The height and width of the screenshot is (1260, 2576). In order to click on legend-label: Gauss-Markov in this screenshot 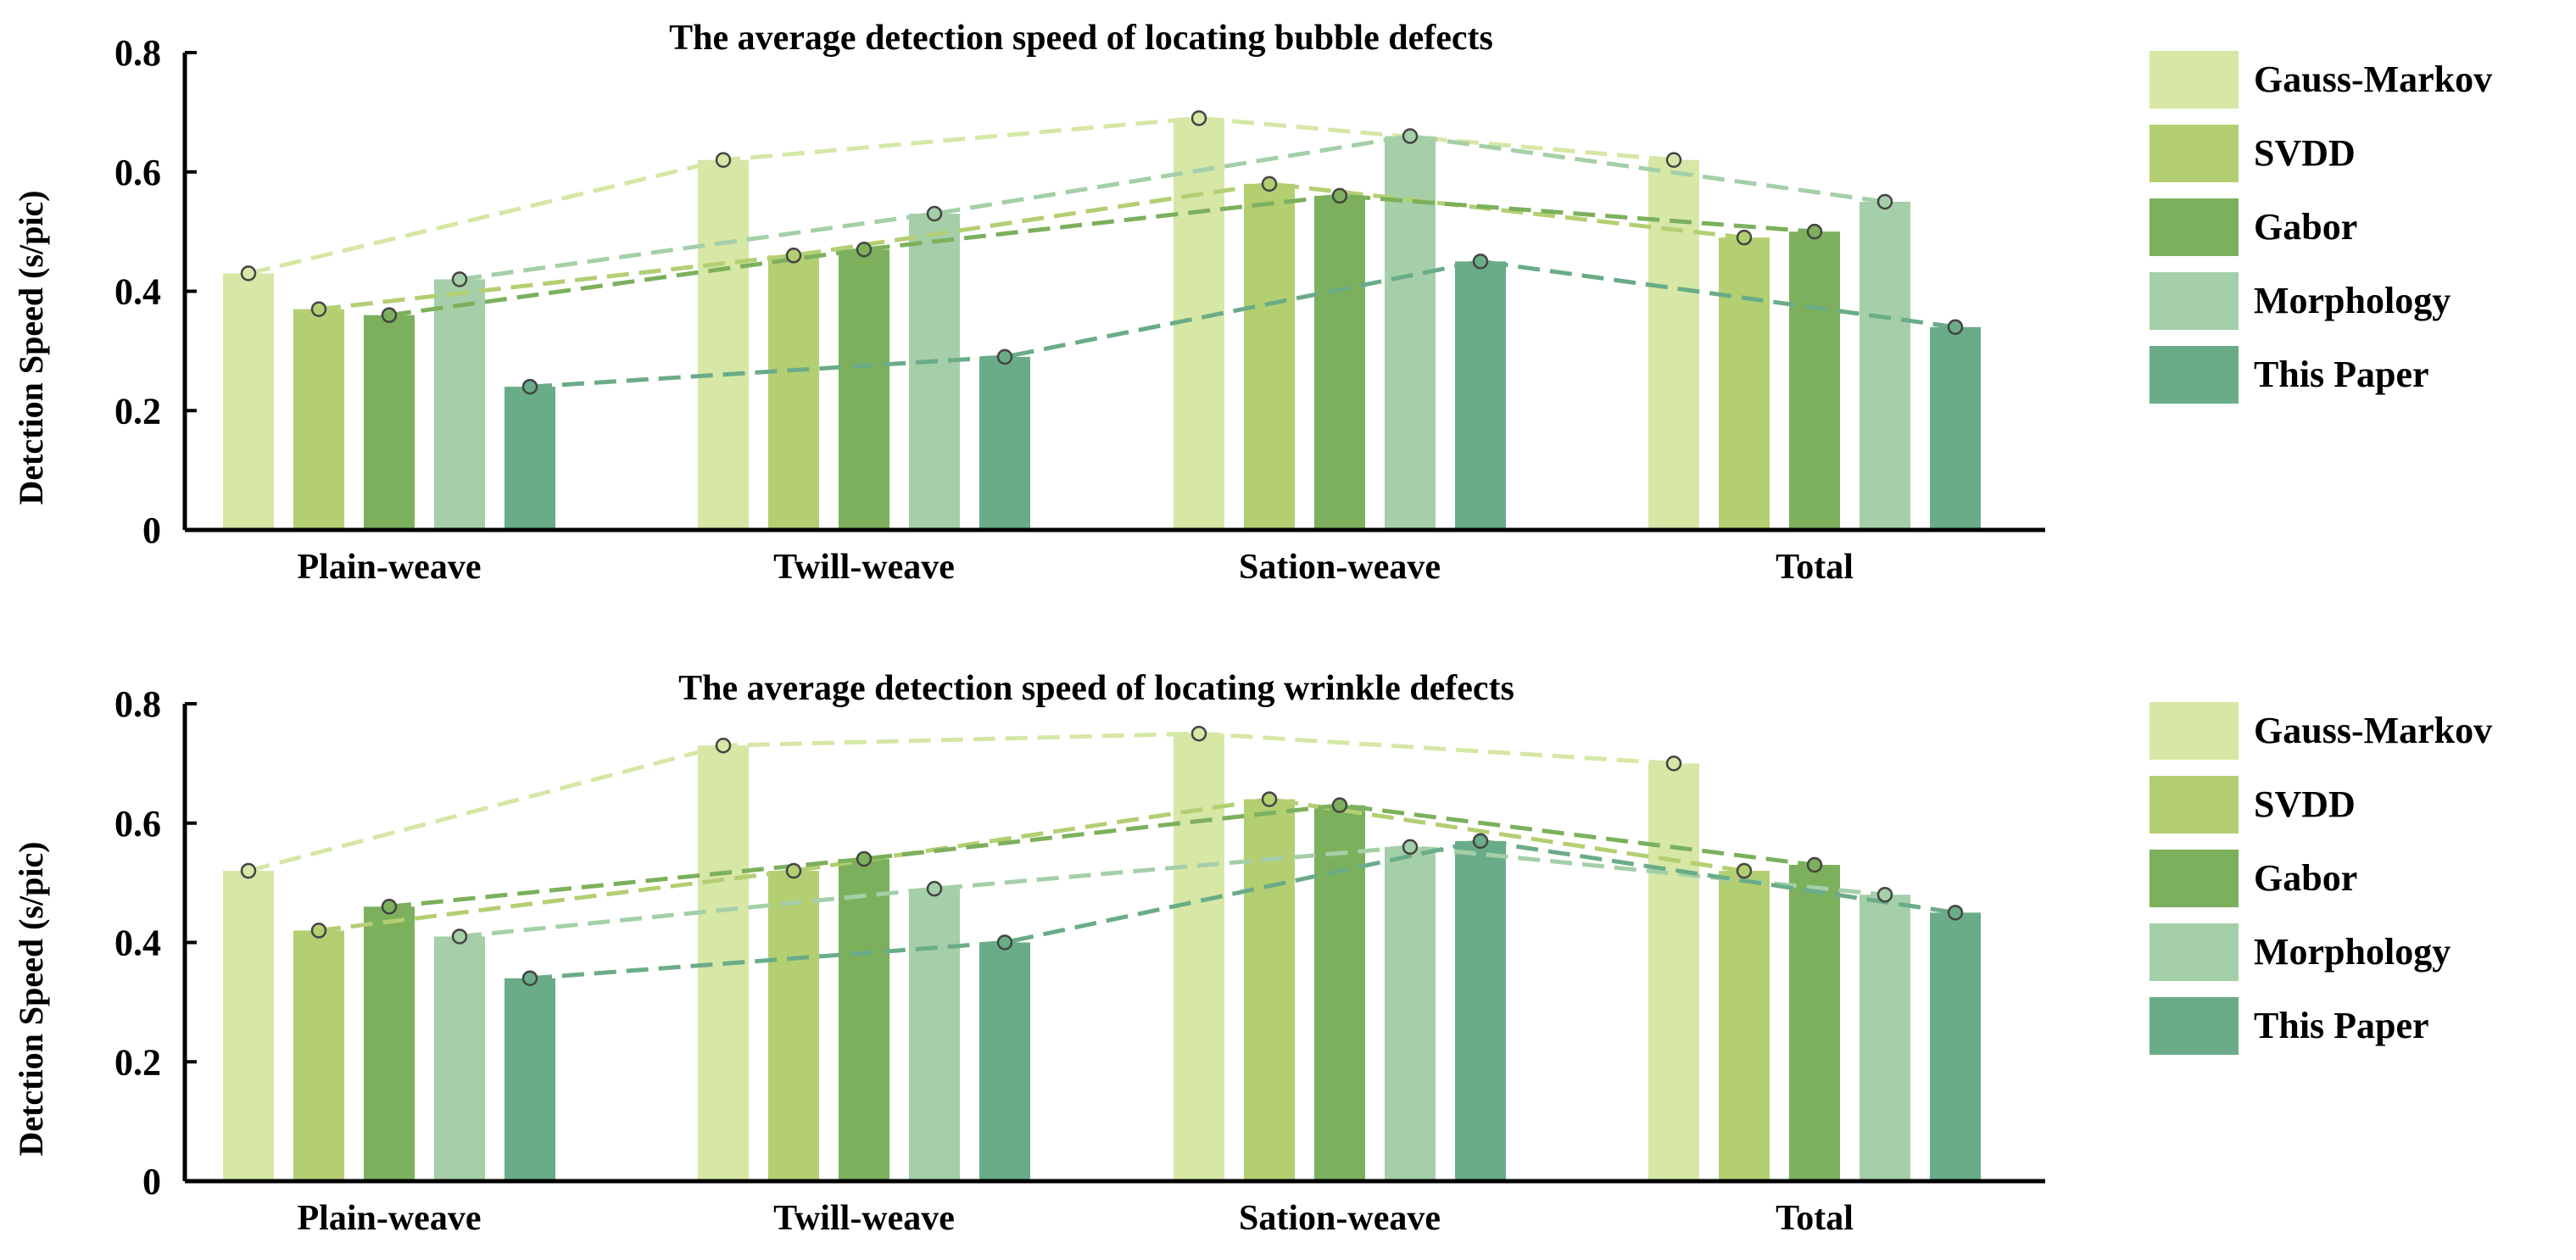, I will do `click(2373, 79)`.